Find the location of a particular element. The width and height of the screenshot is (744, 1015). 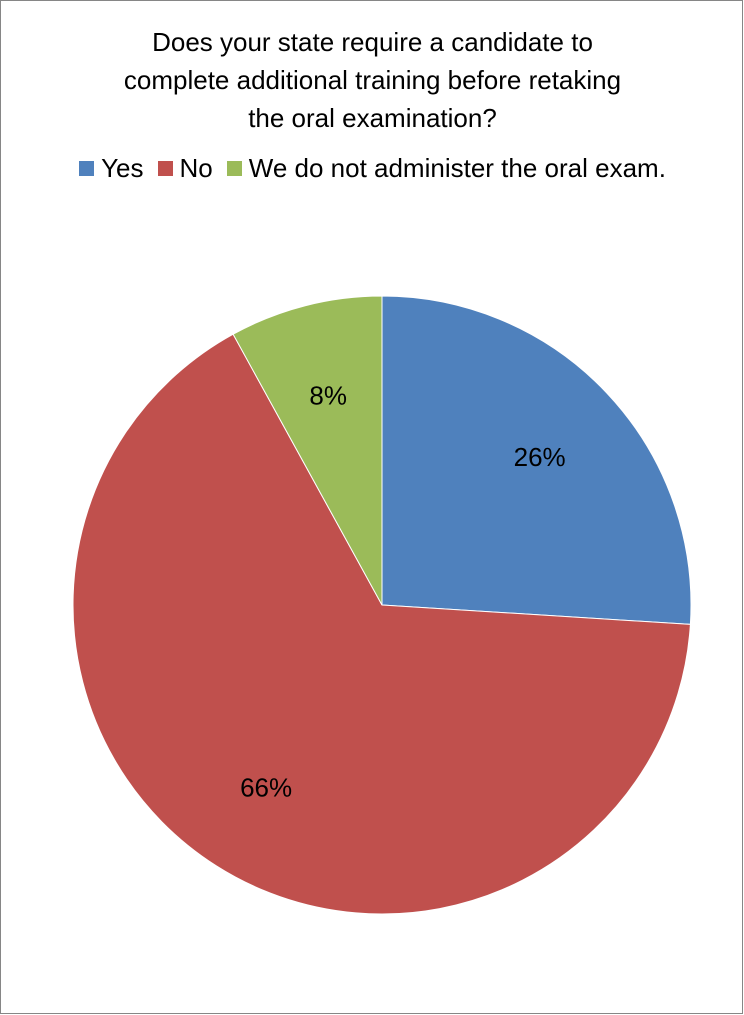

legend-label-no-oral-exam: We do not administer the oral exam. is located at coordinates (457, 168).